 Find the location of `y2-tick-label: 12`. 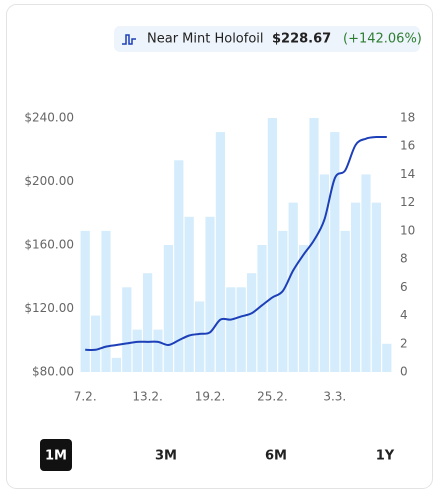

y2-tick-label: 12 is located at coordinates (407, 202).